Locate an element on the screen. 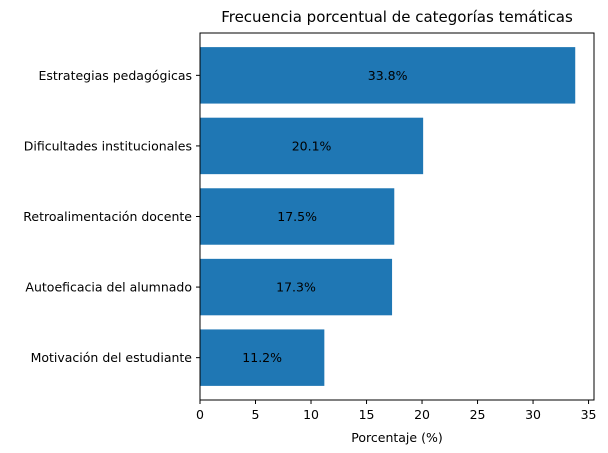 This screenshot has width=608, height=453. bar-data-label: 17.5% is located at coordinates (297, 216).